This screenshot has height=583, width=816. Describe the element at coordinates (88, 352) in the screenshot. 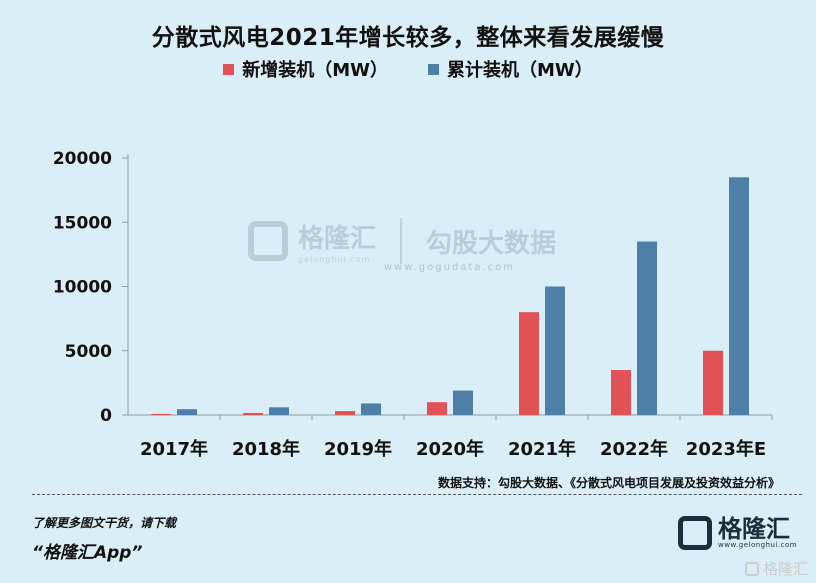

I see `y-tick-label: 5000` at that location.